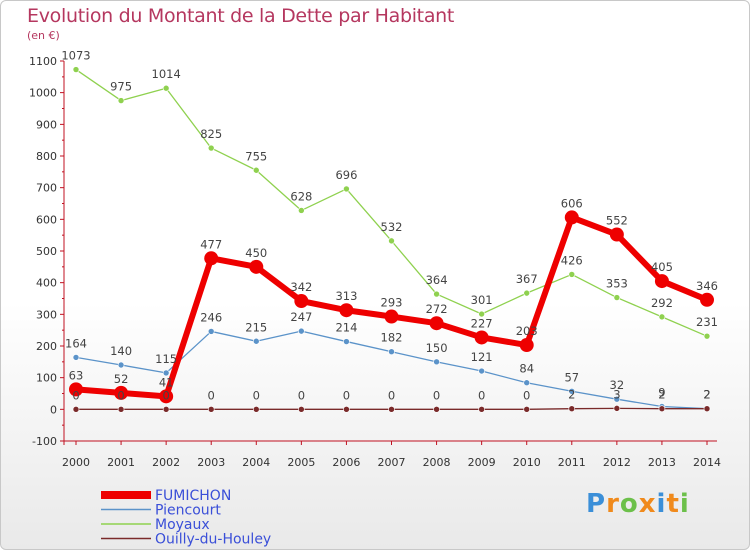 The height and width of the screenshot is (550, 750). What do you see at coordinates (346, 328) in the screenshot?
I see `data-label: 214` at bounding box center [346, 328].